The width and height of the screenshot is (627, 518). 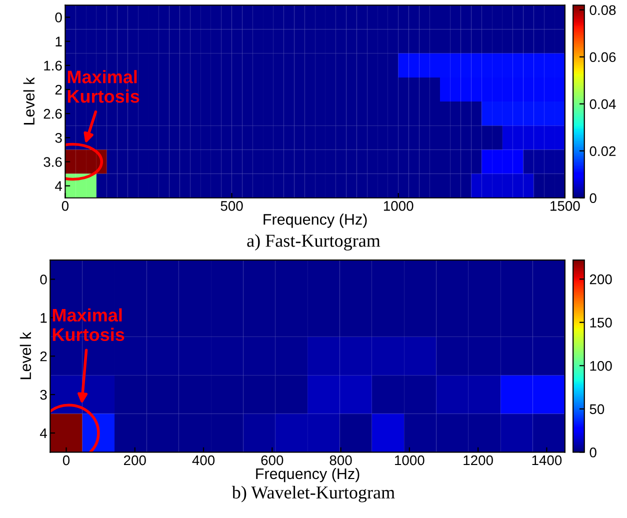 I want to click on color-bar-label: 0.08, so click(x=603, y=10).